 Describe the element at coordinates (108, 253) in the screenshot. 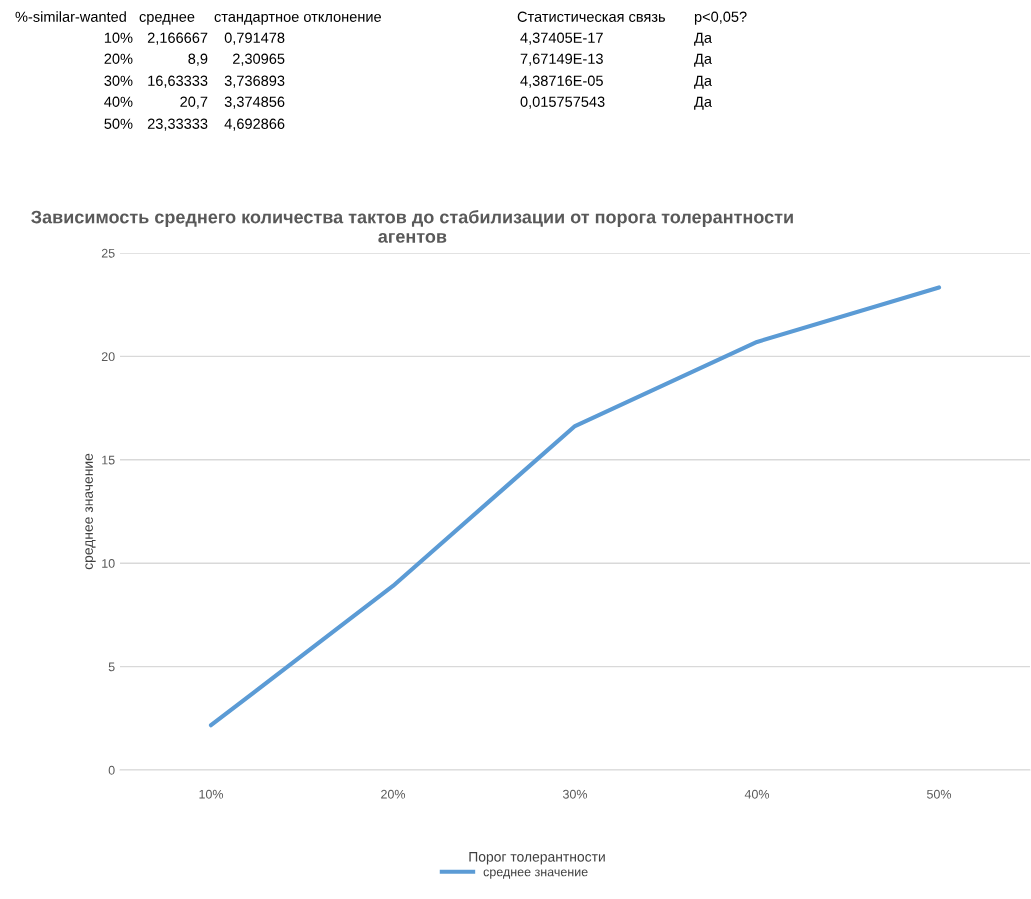

I see `y-tick-label: 25` at that location.